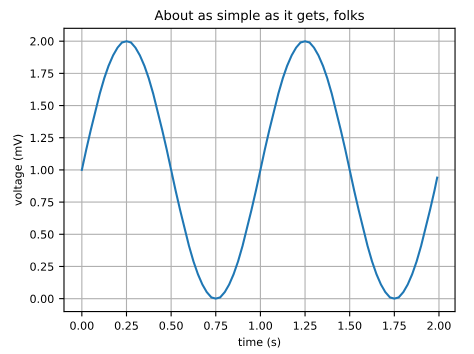 The width and height of the screenshot is (474, 354). I want to click on x-tick-label: 1.25, so click(305, 325).